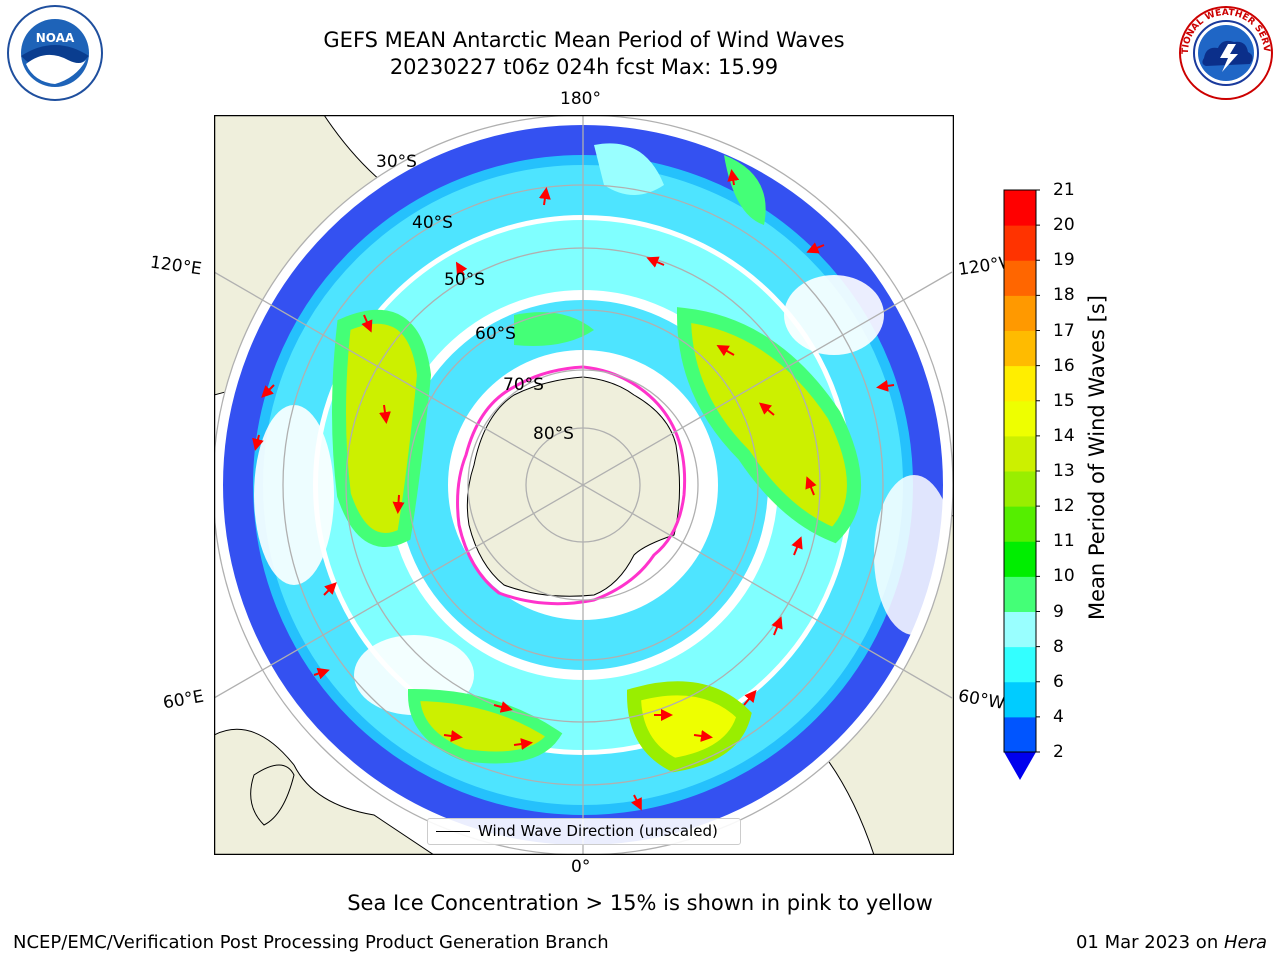 Image resolution: width=1280 pixels, height=960 pixels. Describe the element at coordinates (453, 831) in the screenshot. I see `legend-line-sample` at that location.